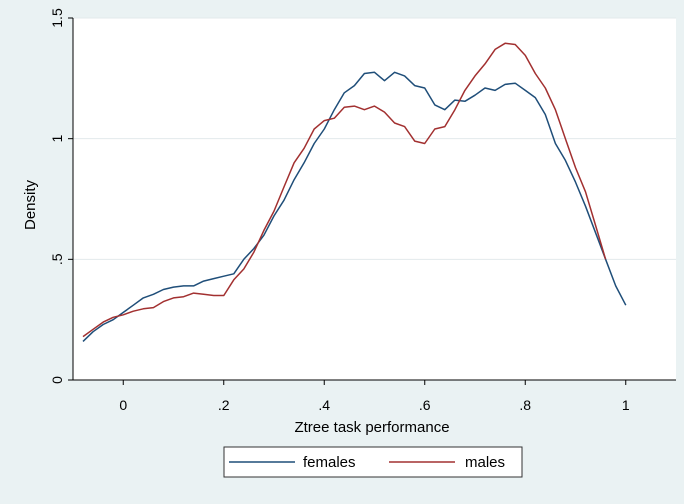 The height and width of the screenshot is (504, 684). What do you see at coordinates (626, 405) in the screenshot?
I see `x-tick-label-5: 1` at bounding box center [626, 405].